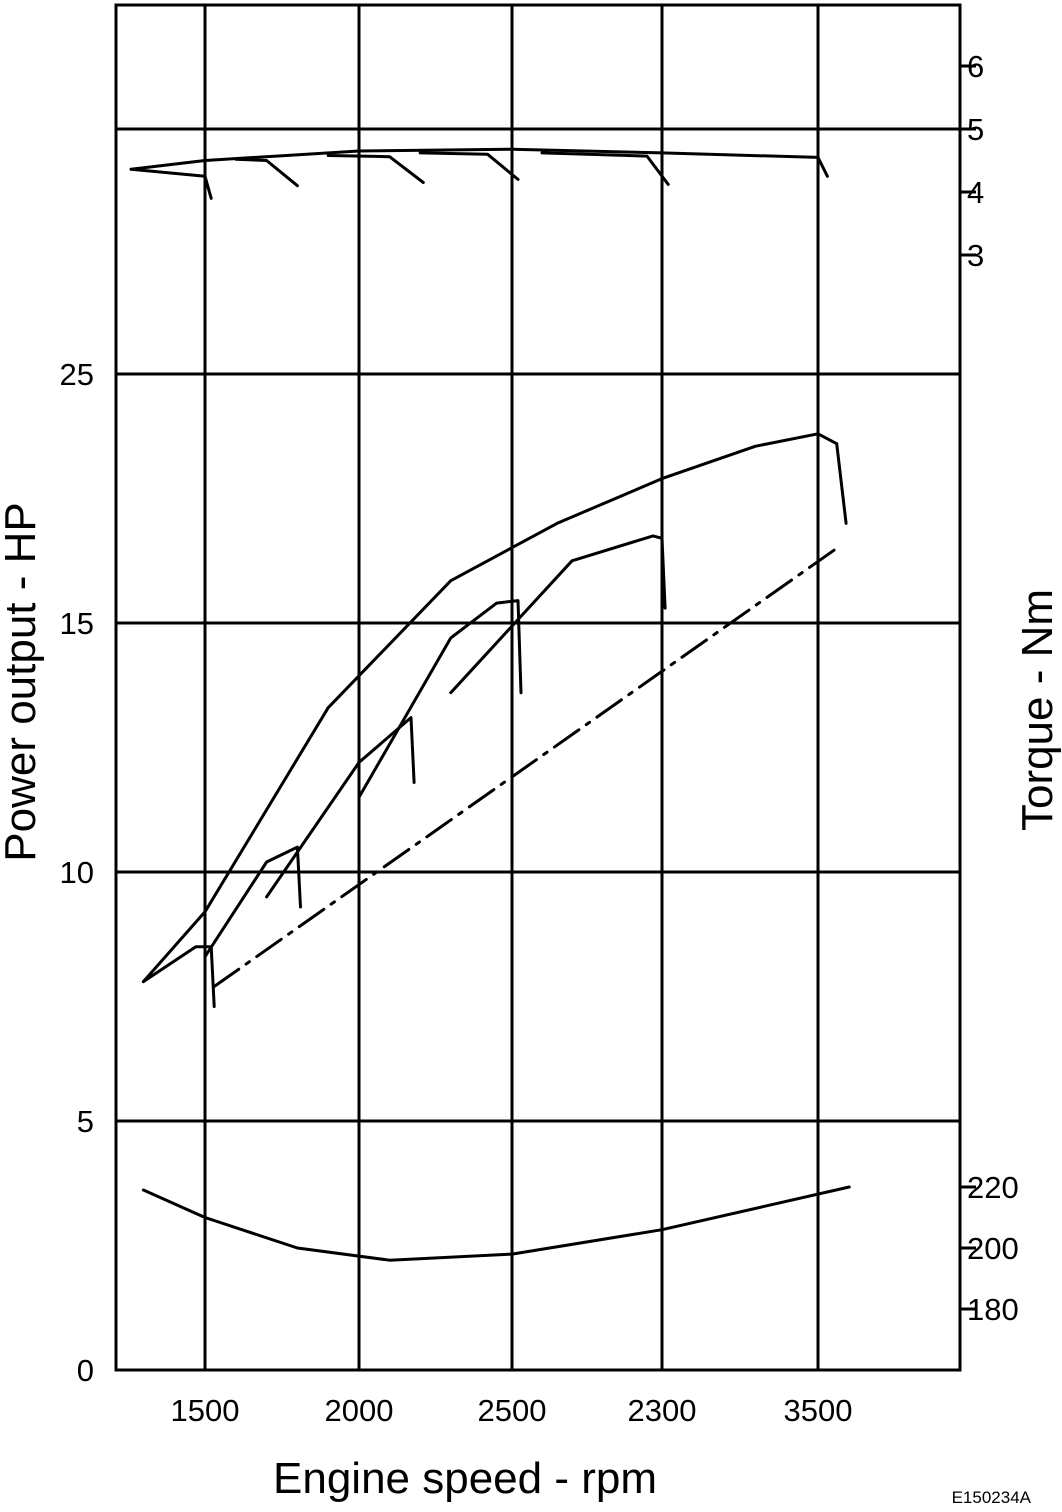  Describe the element at coordinates (77, 374) in the screenshot. I see `y-tick-label: 25` at that location.